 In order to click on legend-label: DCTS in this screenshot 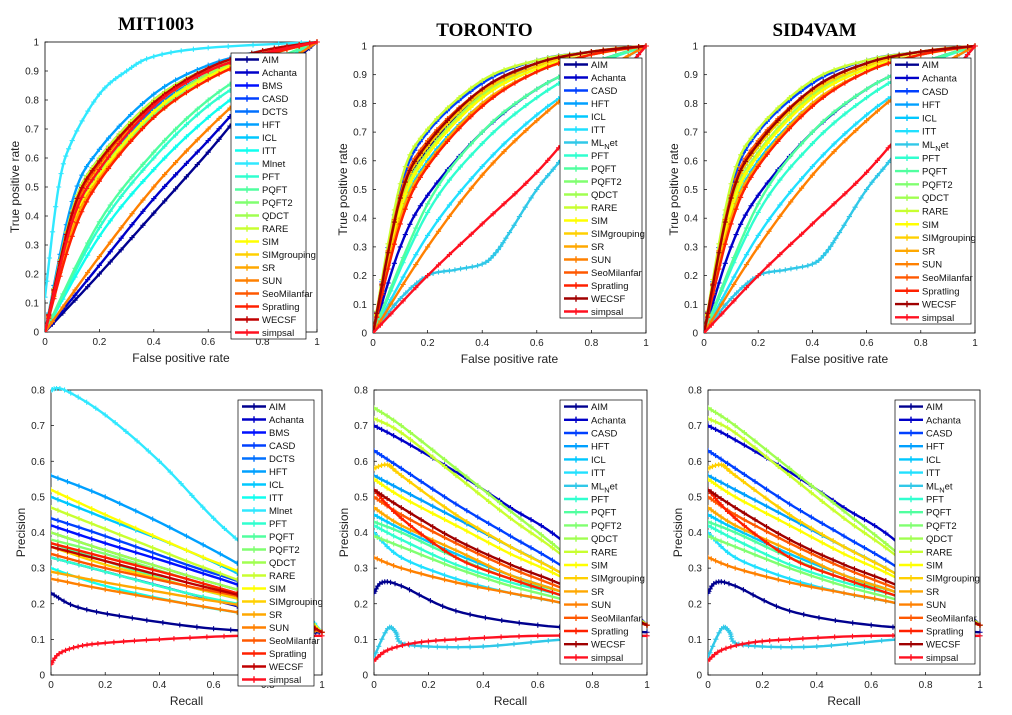, I will do `click(275, 112)`.